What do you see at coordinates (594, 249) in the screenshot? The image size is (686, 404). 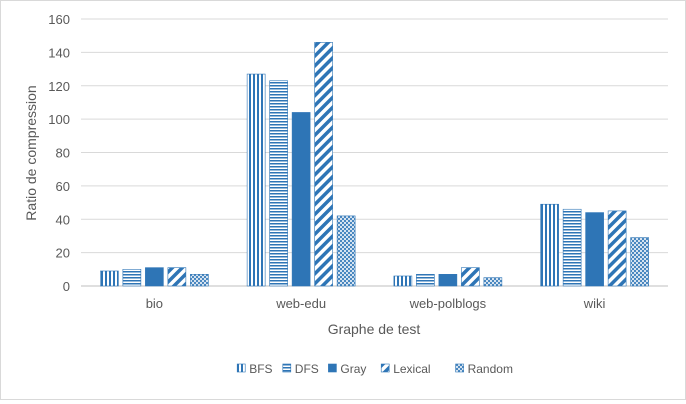 I see `bar-gray-wiki` at bounding box center [594, 249].